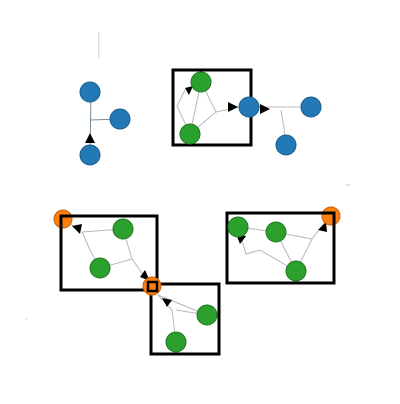  What do you see at coordinates (280, 126) in the screenshot?
I see `blue-group-right` at bounding box center [280, 126].